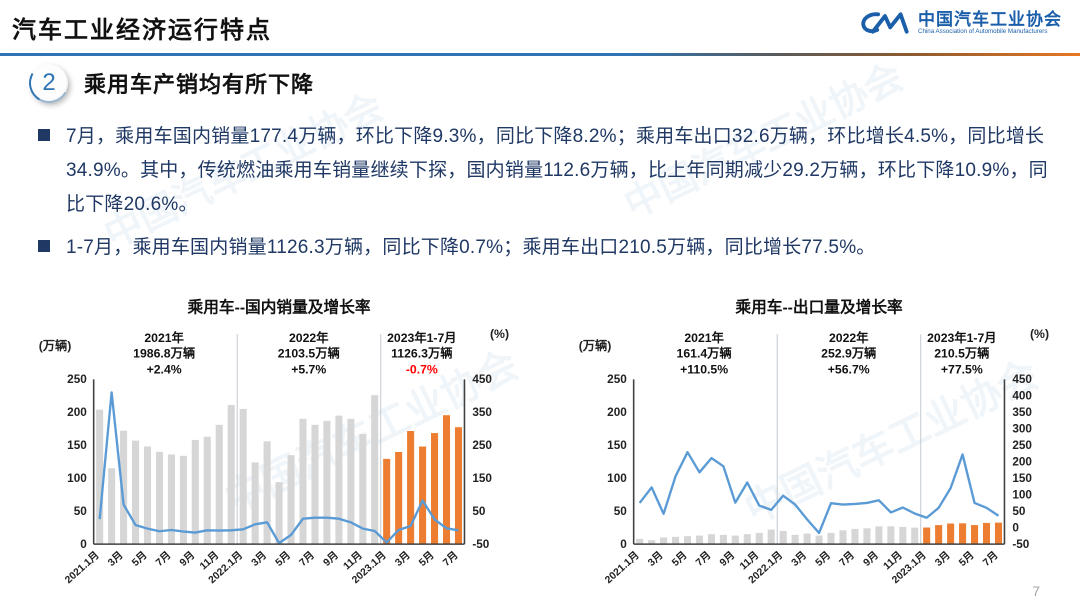 This screenshot has width=1080, height=607. I want to click on right-axis-tick: -50, so click(1020, 544).